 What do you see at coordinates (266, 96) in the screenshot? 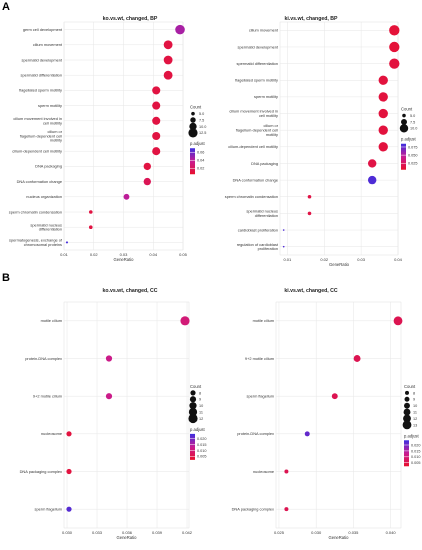
I see `y-tick-label-line: sperm motility` at bounding box center [266, 96].